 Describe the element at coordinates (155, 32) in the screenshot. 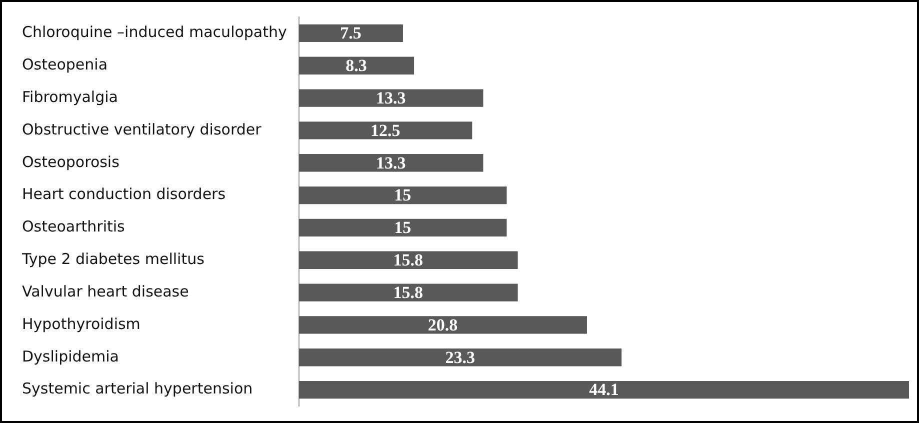

I see `y-tick-label: Chloroquine –induced maculopathy` at that location.